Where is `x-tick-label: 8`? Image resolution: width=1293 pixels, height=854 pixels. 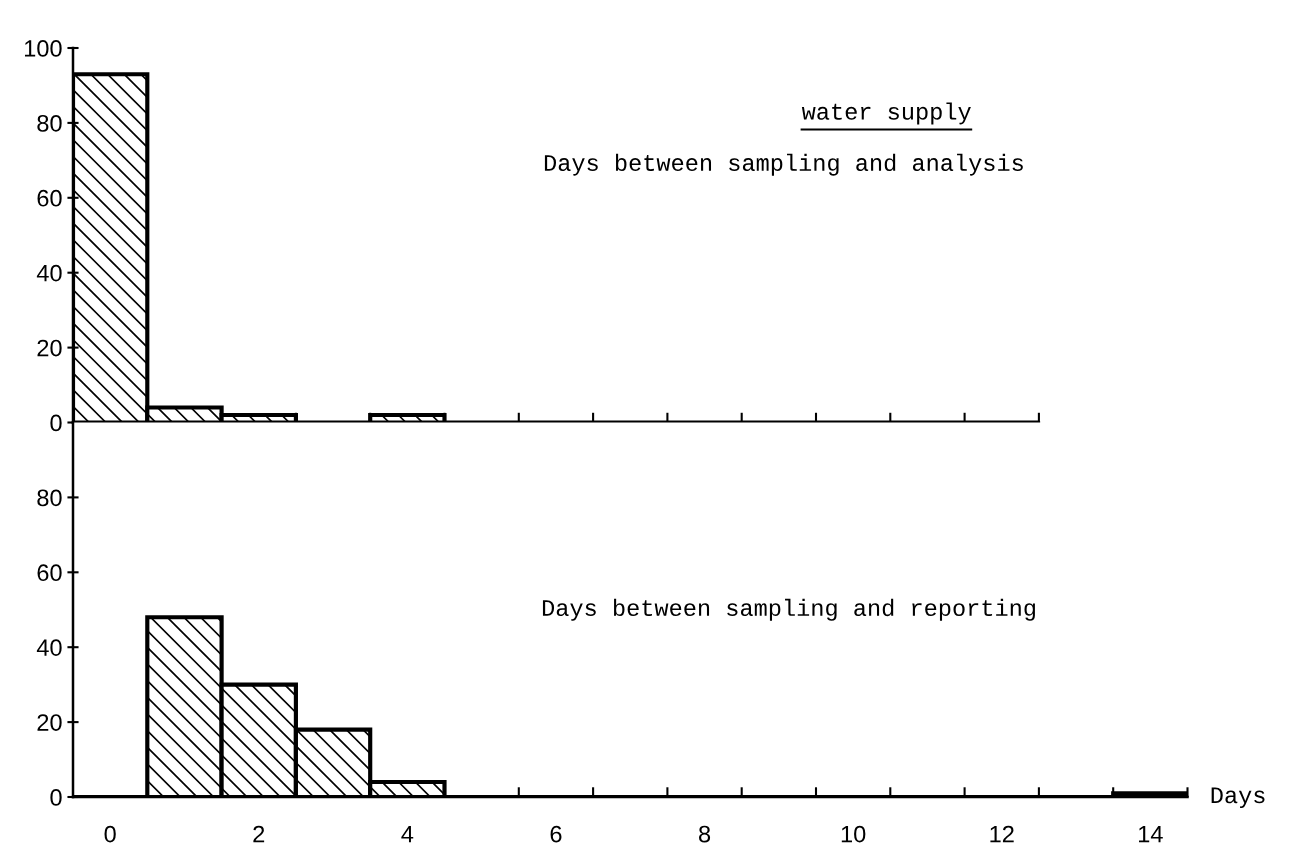 x-tick-label: 8 is located at coordinates (705, 834).